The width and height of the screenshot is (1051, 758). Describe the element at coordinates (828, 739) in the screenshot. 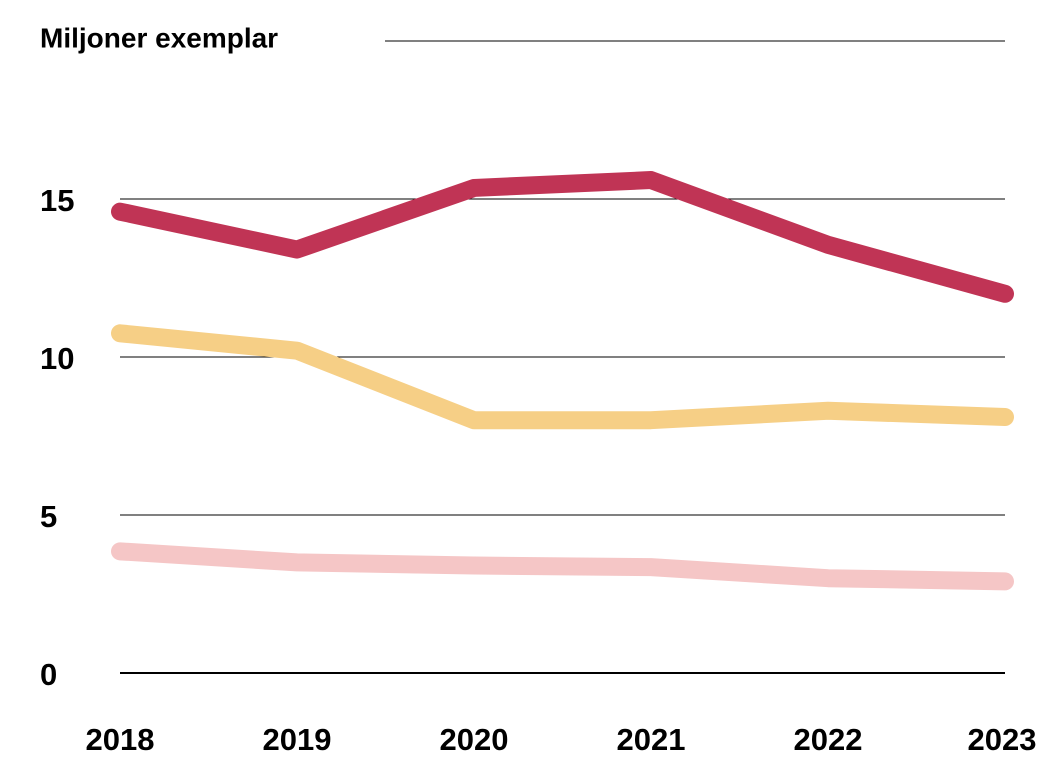

I see `x-tick-label: 2022` at that location.